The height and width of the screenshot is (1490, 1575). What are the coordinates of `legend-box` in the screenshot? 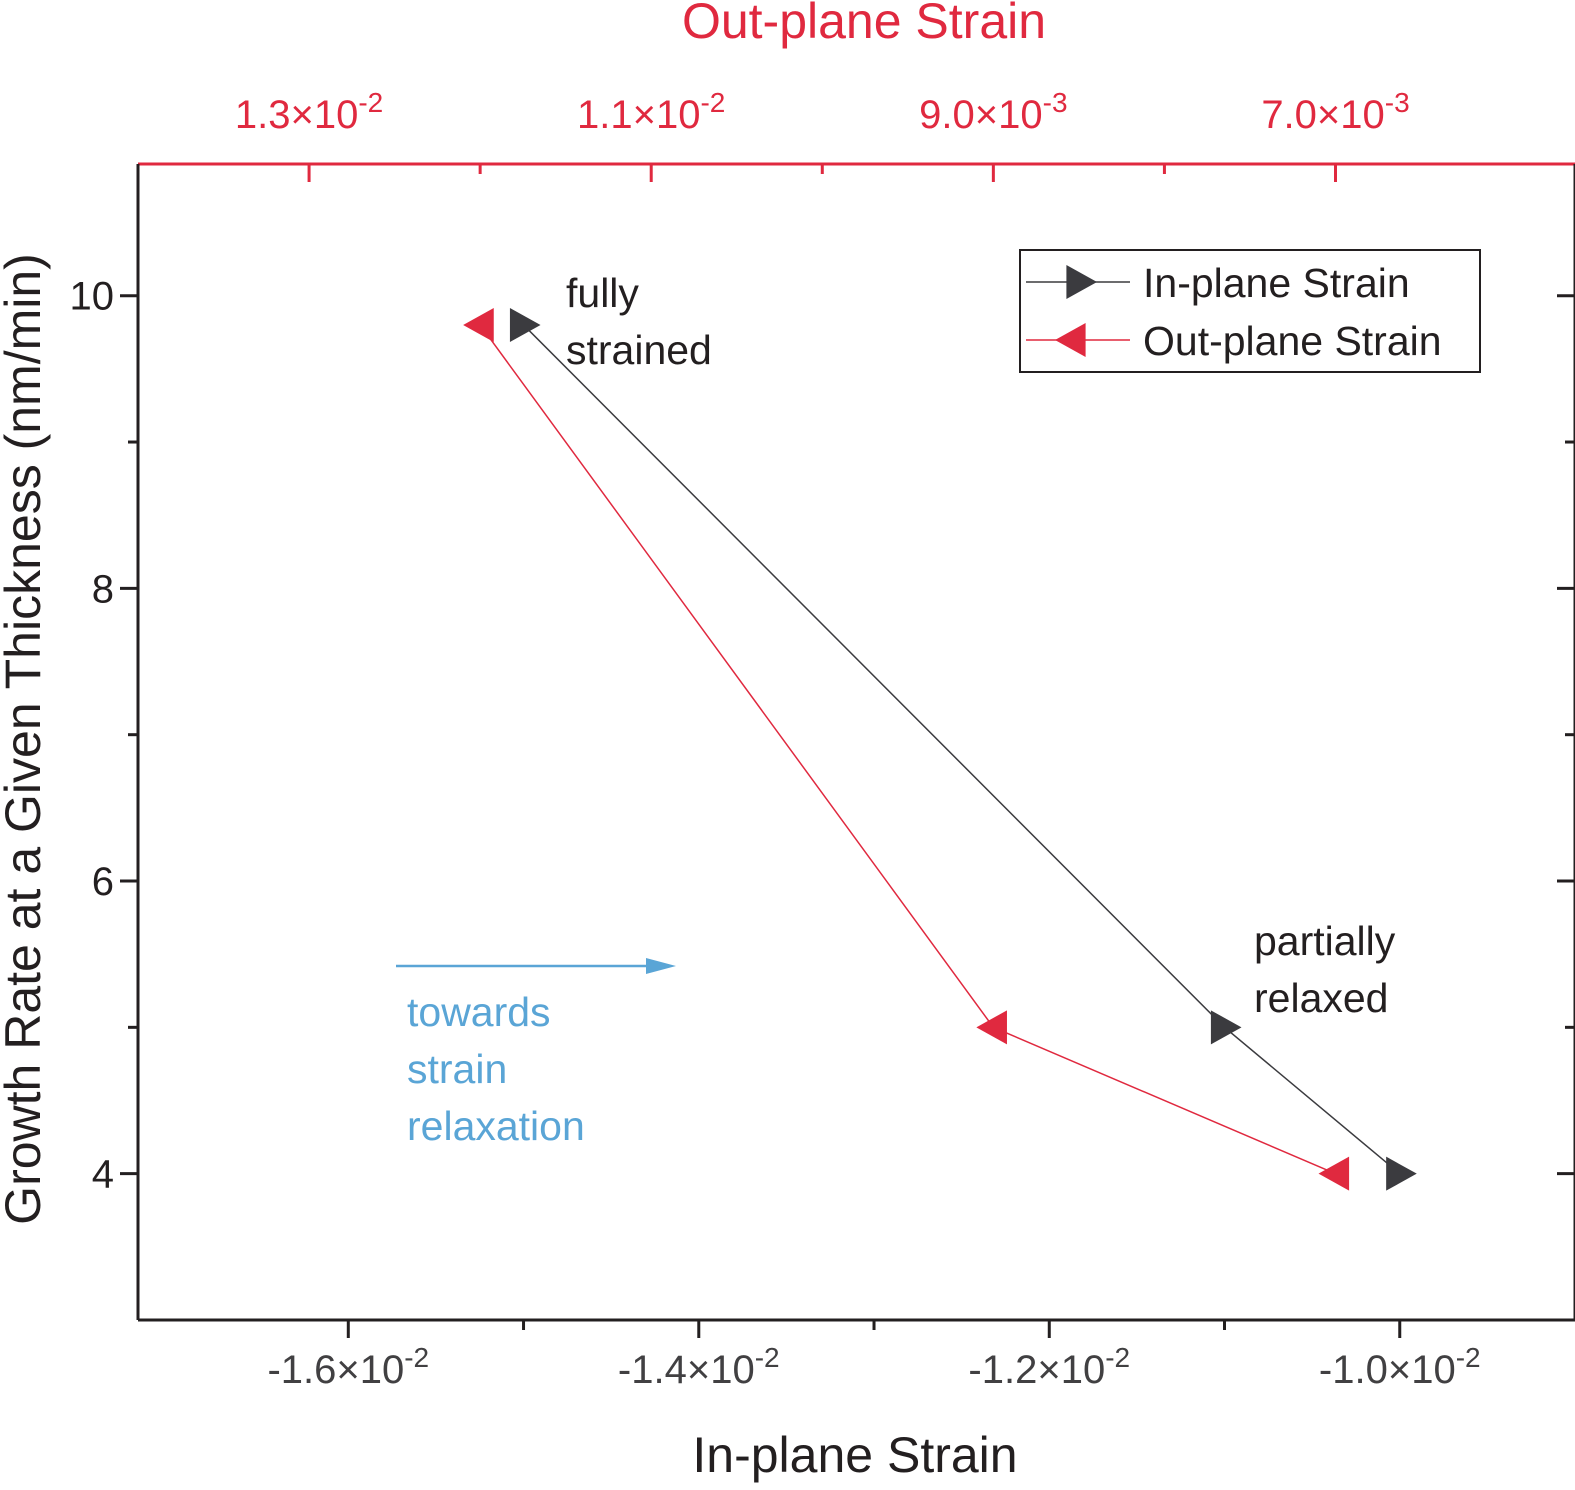 It's located at (1250, 311).